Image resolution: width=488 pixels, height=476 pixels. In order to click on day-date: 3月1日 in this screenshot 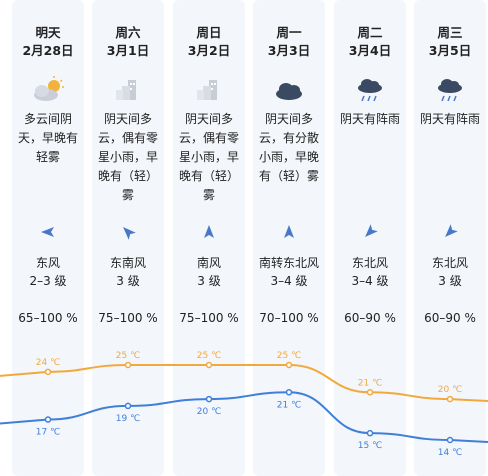, I will do `click(128, 50)`.